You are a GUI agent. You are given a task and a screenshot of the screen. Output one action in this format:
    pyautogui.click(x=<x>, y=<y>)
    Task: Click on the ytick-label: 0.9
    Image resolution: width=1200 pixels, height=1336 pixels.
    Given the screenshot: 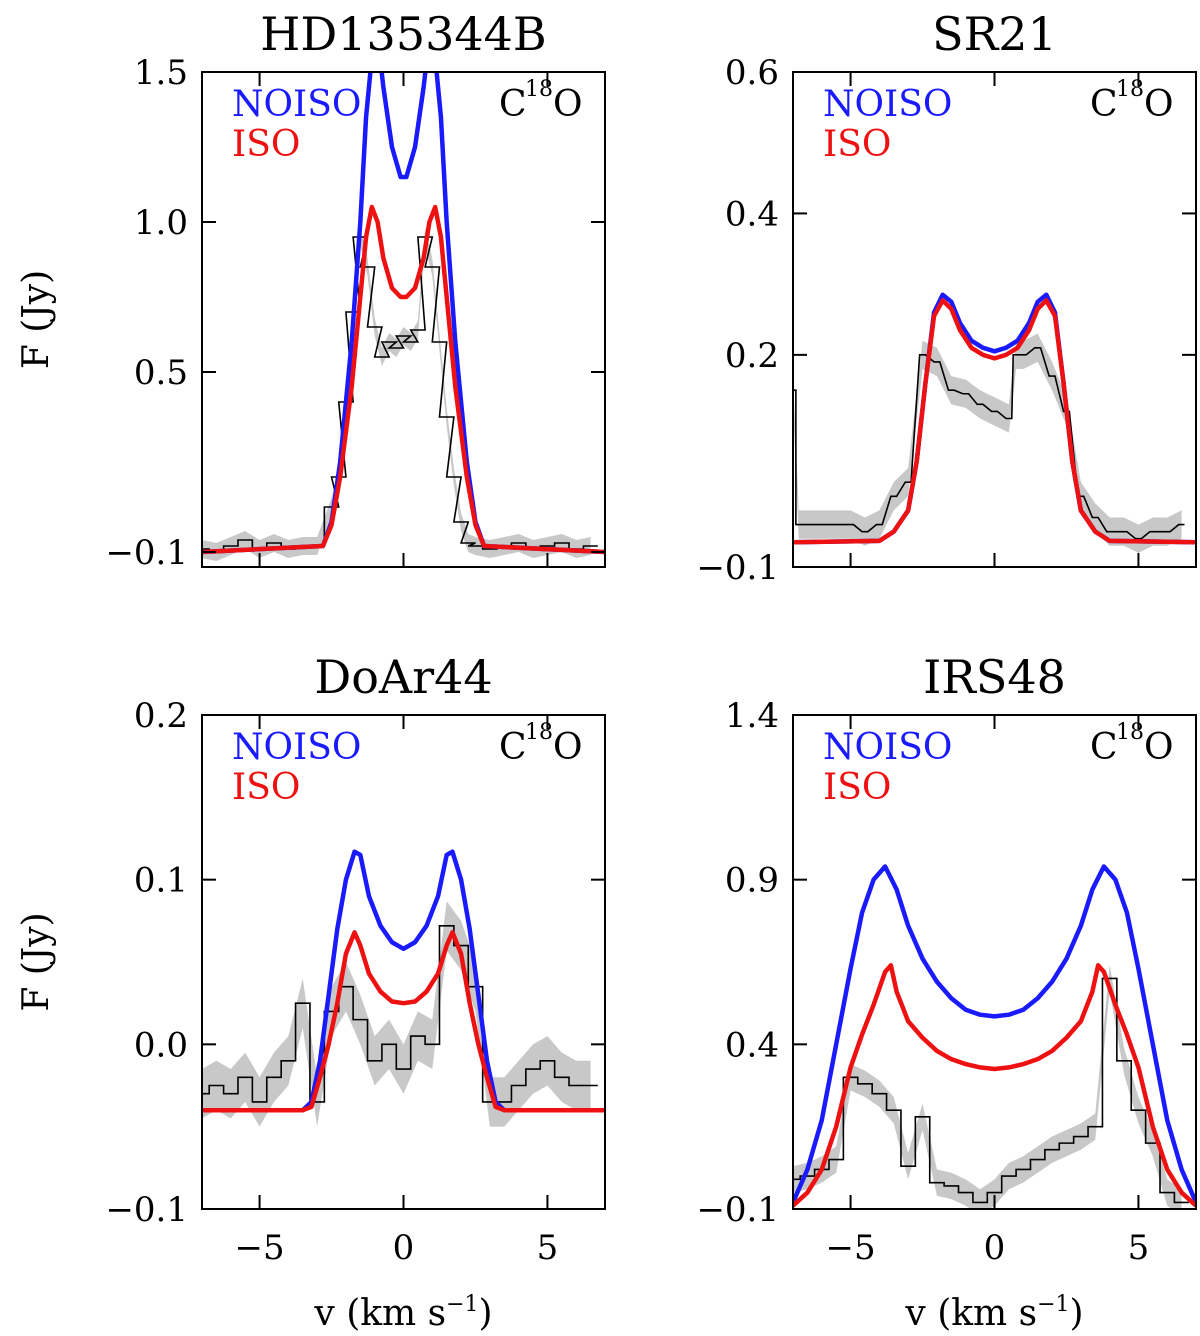 What is the action you would take?
    pyautogui.click(x=752, y=881)
    